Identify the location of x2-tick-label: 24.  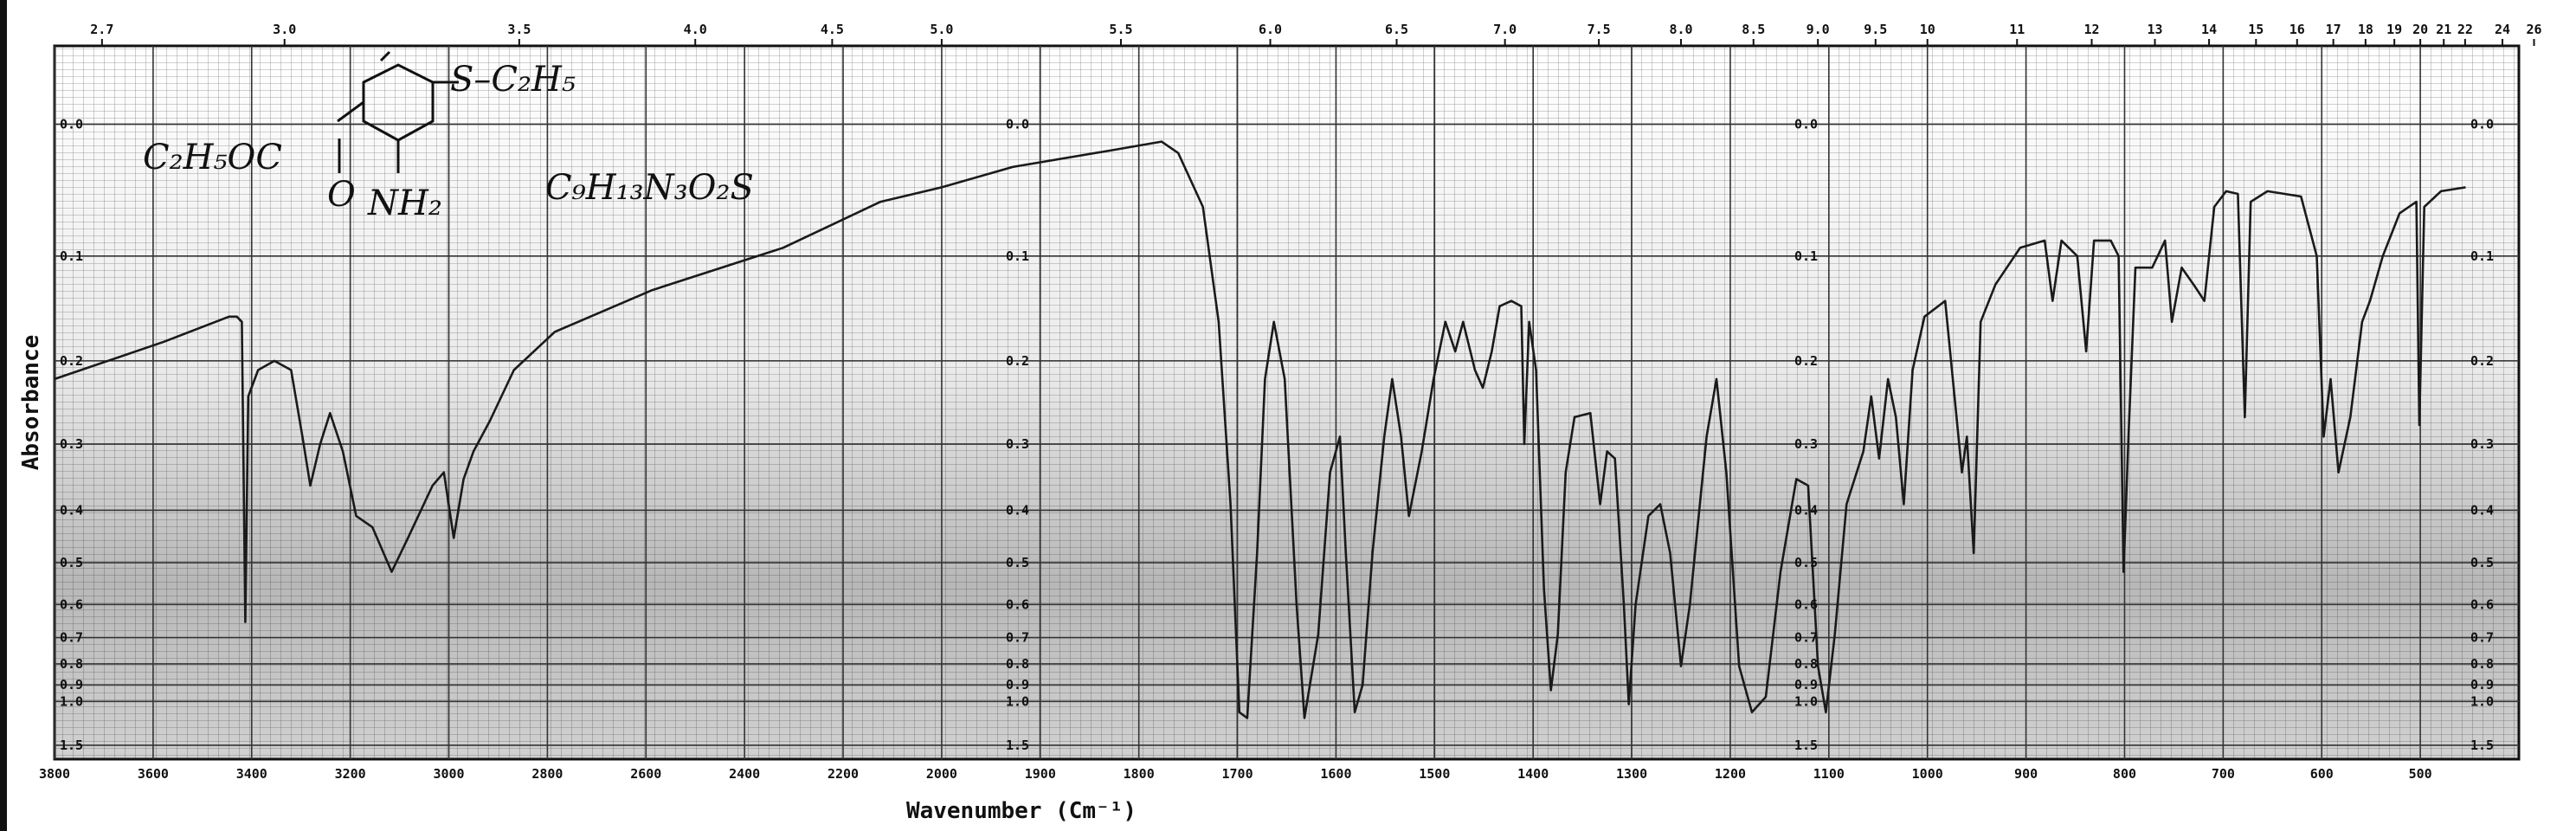
(2502, 29).